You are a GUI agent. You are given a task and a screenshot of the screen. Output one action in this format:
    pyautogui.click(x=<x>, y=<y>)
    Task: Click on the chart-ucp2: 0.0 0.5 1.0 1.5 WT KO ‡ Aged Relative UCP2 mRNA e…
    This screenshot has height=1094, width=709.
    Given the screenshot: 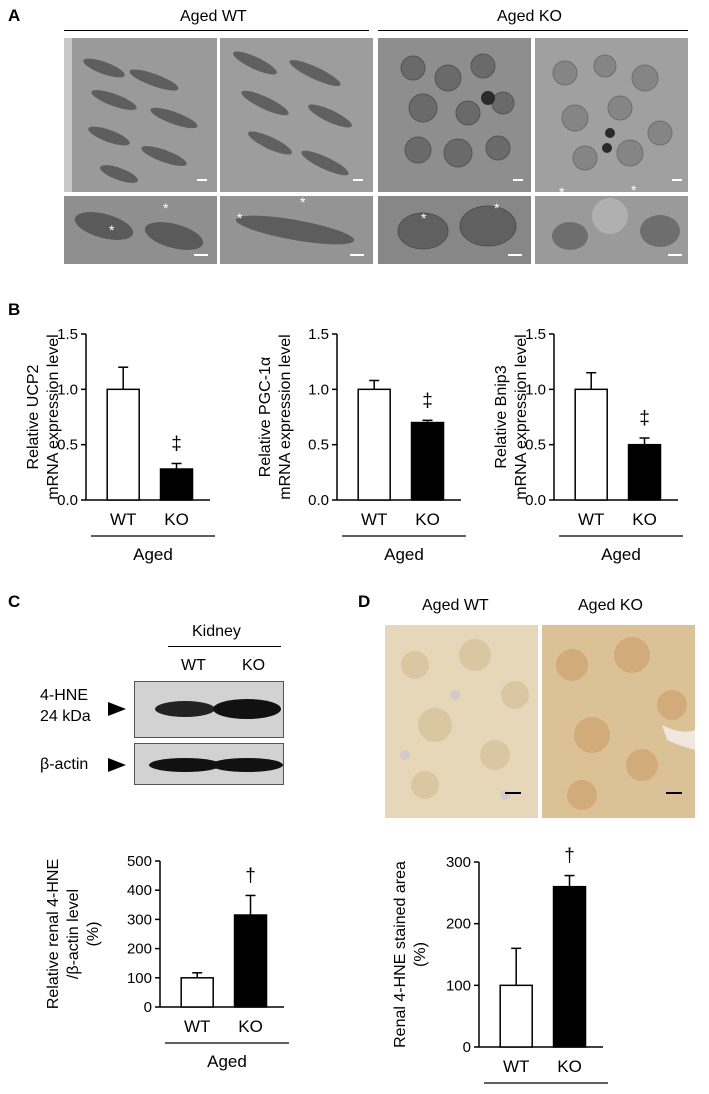 What is the action you would take?
    pyautogui.click(x=120, y=445)
    